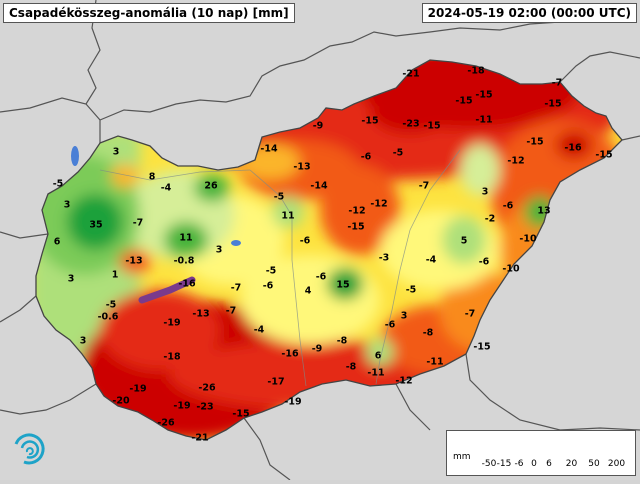  I want to click on legend-tick-label: -6, so click(519, 464).